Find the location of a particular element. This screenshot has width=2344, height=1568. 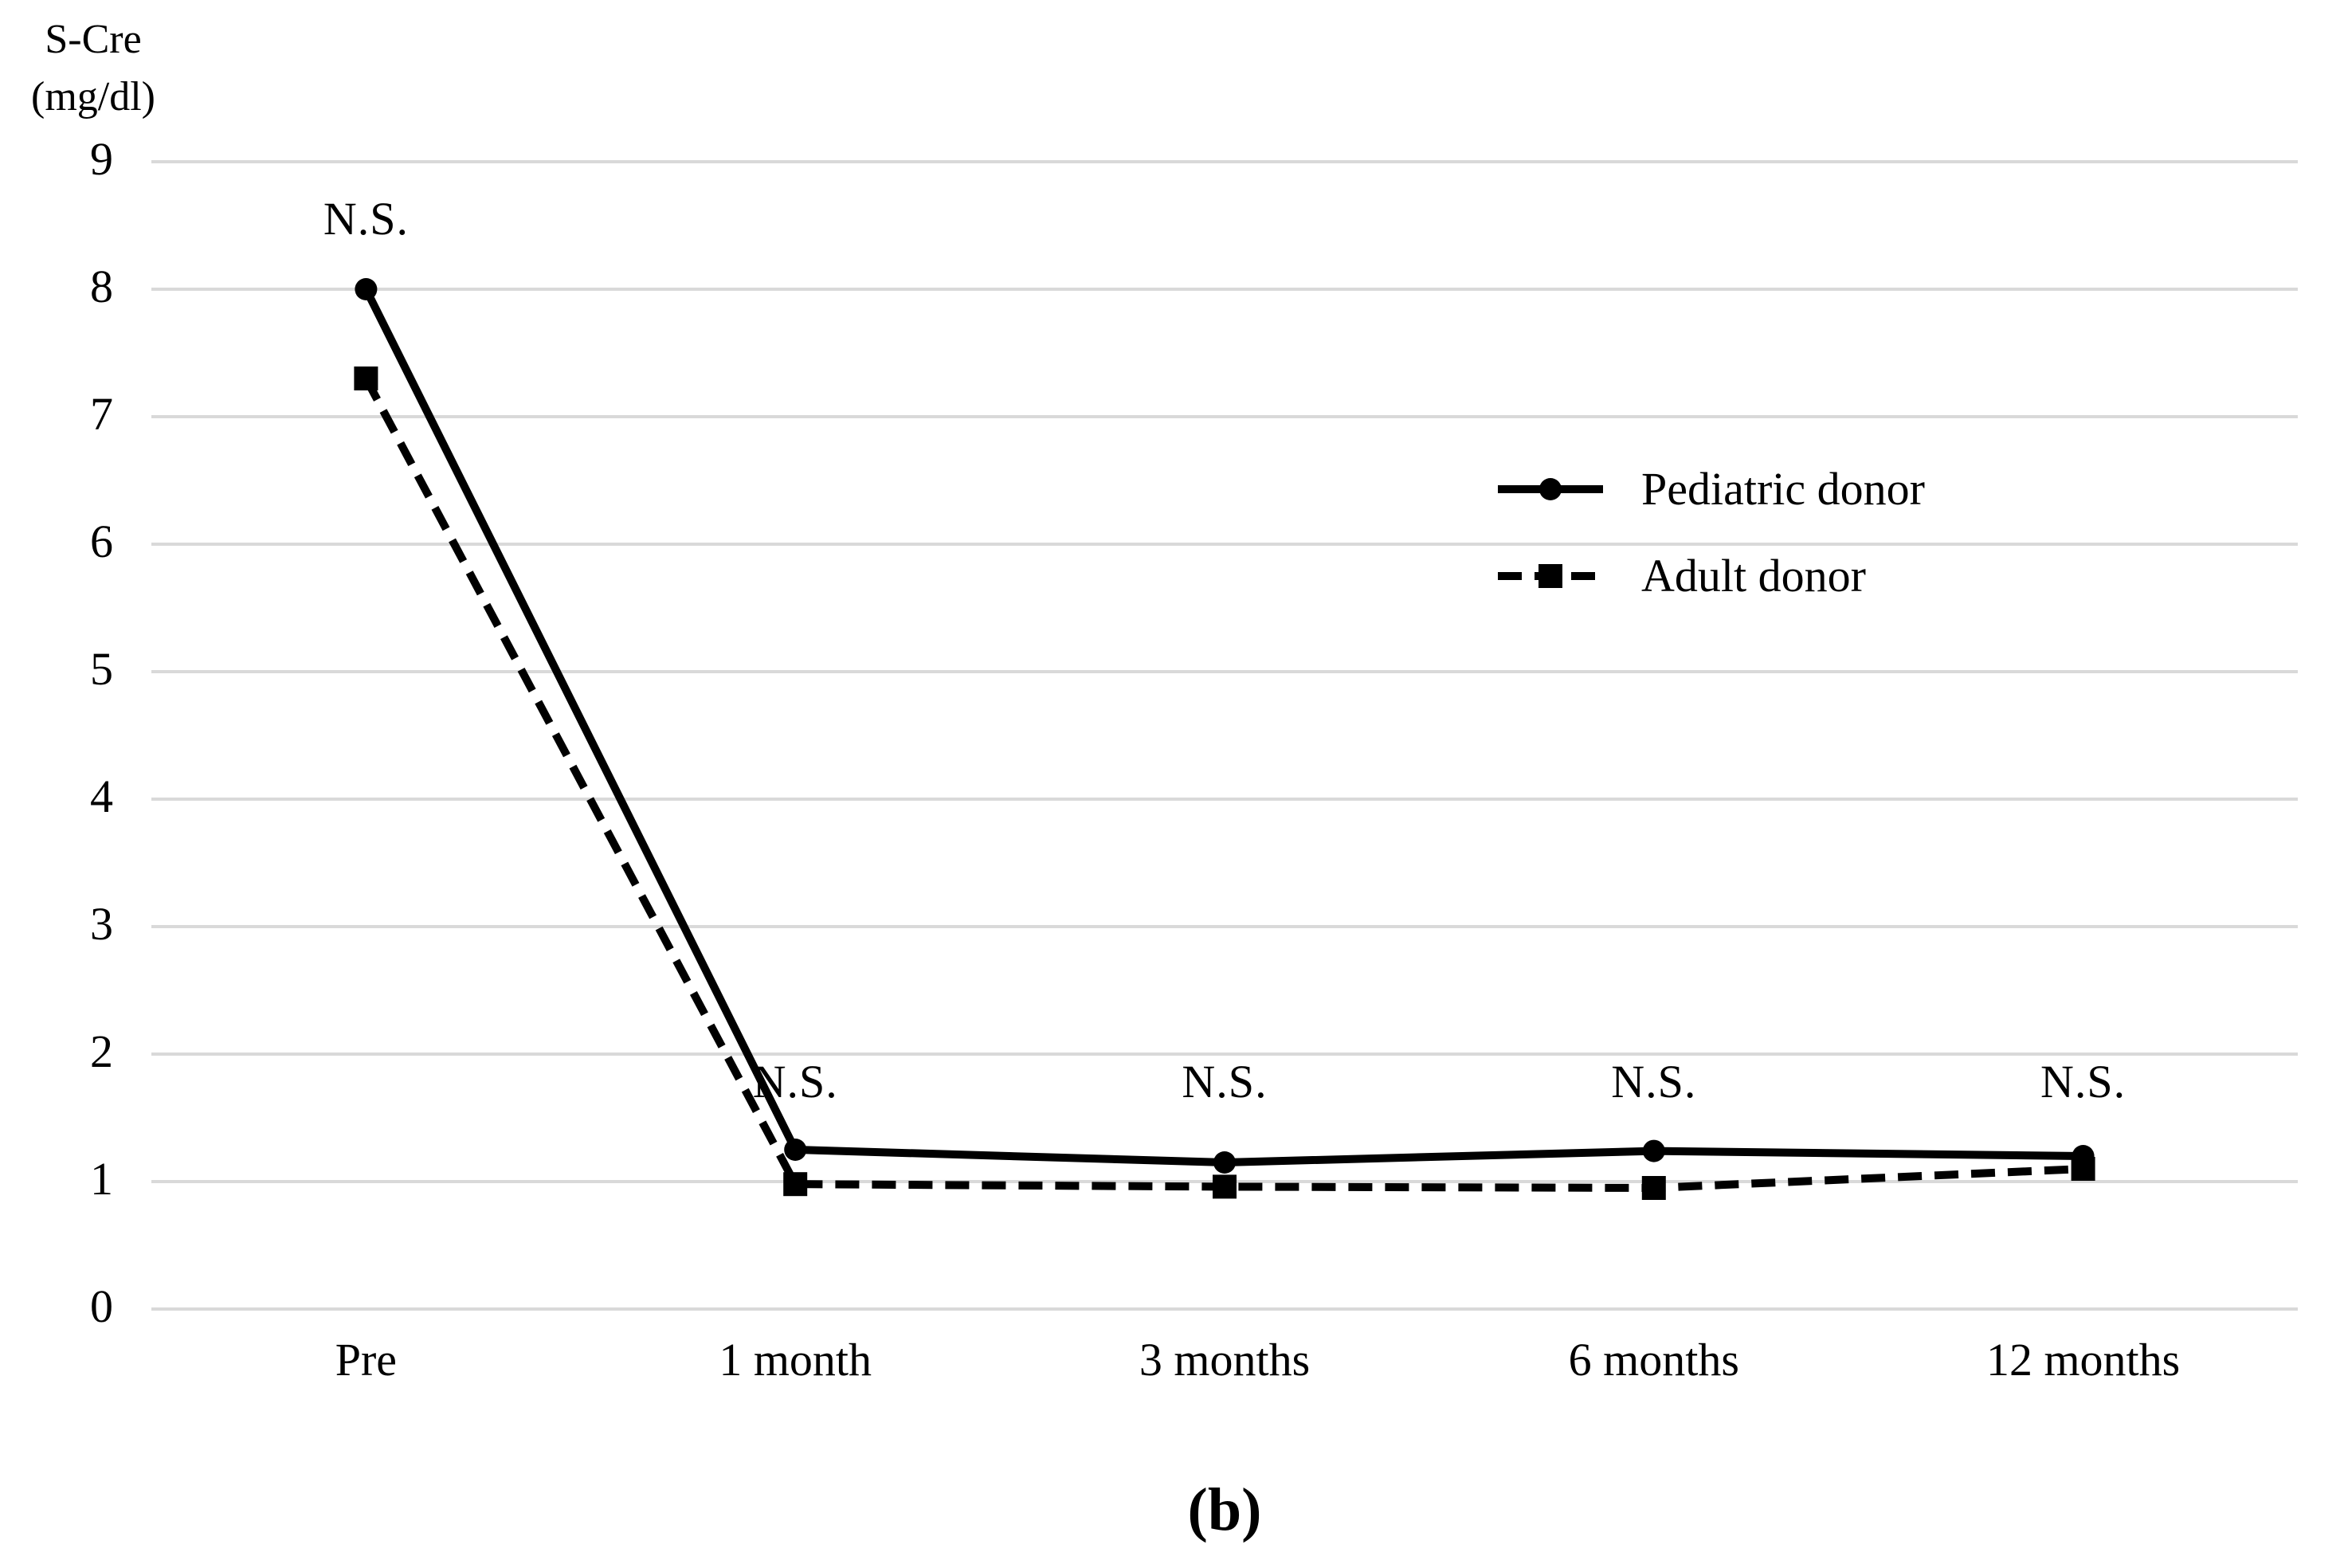

solid-line-circle-marker-icon is located at coordinates (1550, 488).